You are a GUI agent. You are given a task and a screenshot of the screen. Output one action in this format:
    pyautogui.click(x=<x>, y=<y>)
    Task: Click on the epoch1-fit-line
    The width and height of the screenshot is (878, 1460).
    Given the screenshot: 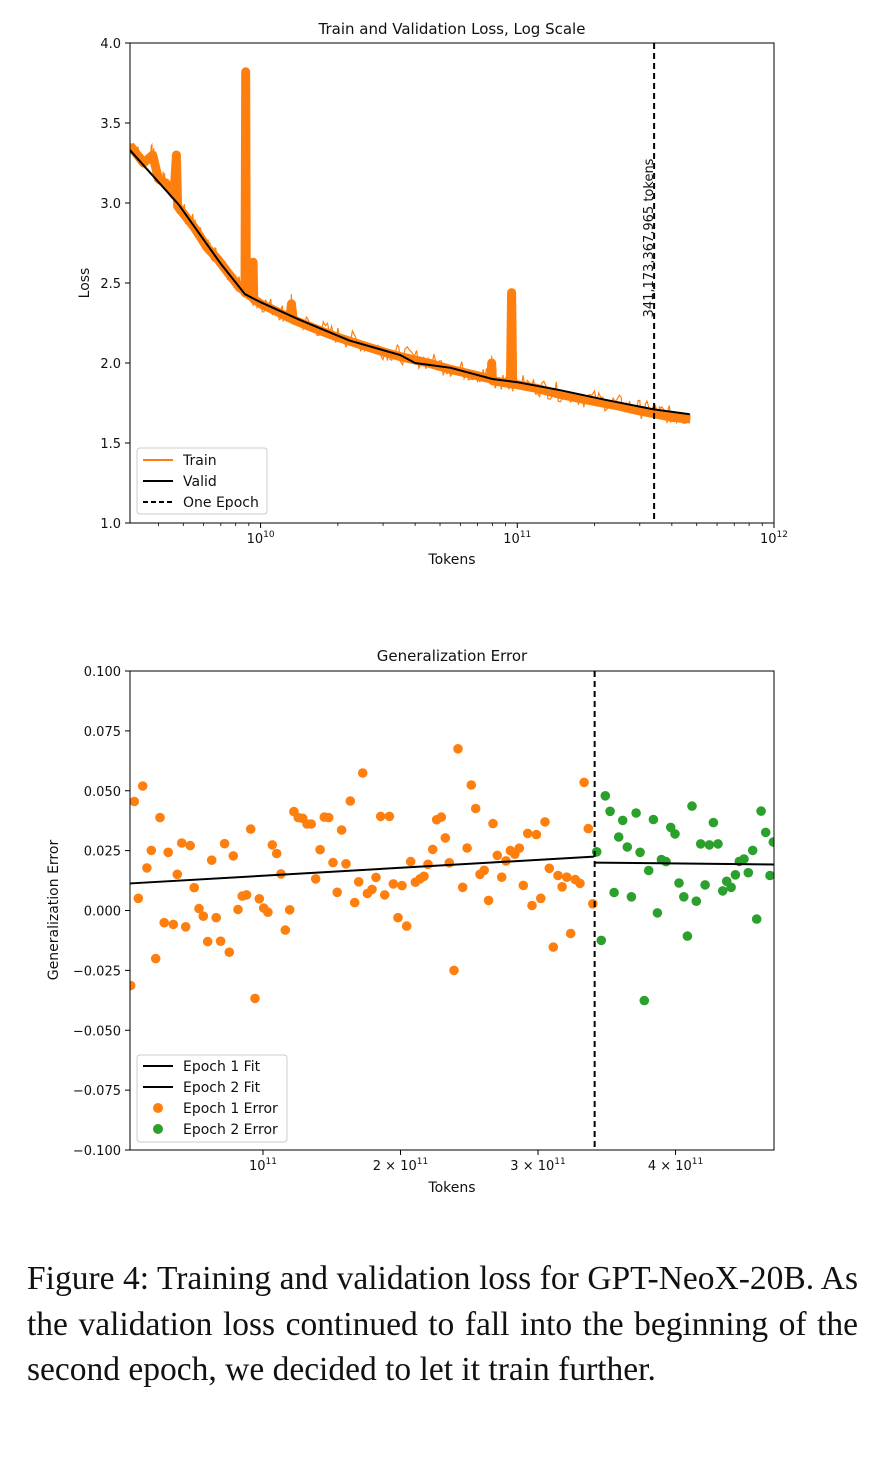 What is the action you would take?
    pyautogui.click(x=362, y=870)
    